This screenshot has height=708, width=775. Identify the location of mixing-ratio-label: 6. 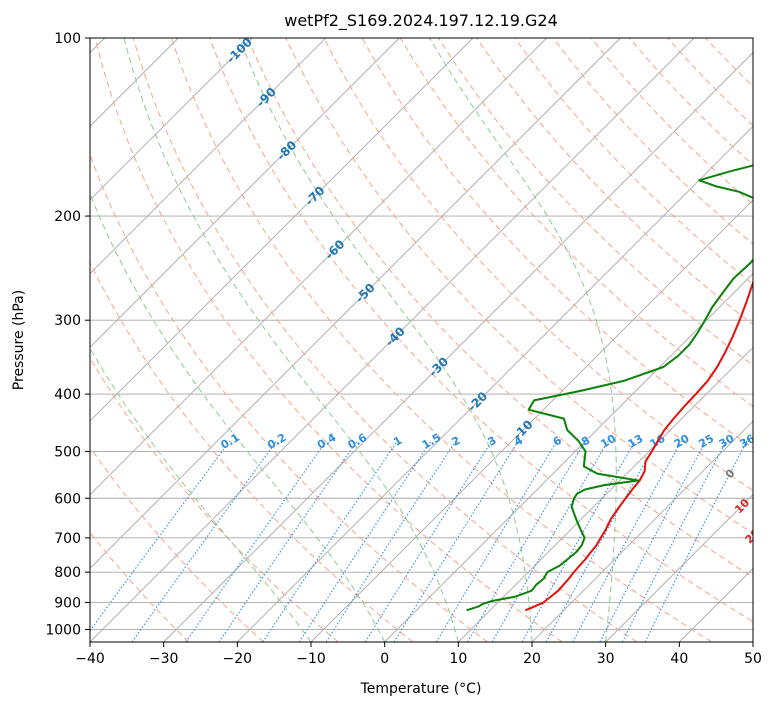
(557, 441).